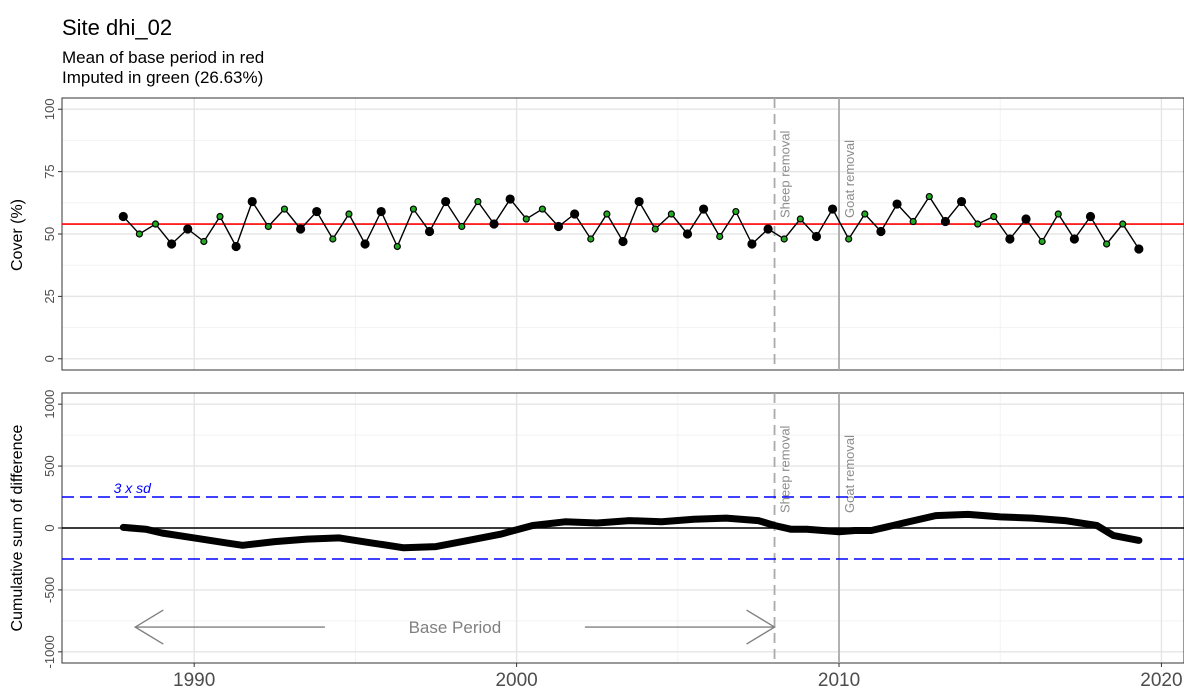 This screenshot has height=691, width=1184. I want to click on cover-series-line, so click(631, 222).